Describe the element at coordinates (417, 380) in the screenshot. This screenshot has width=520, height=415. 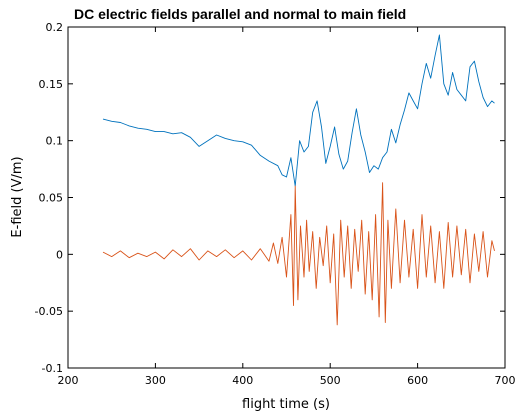
I see `x-tick-label: 600` at that location.